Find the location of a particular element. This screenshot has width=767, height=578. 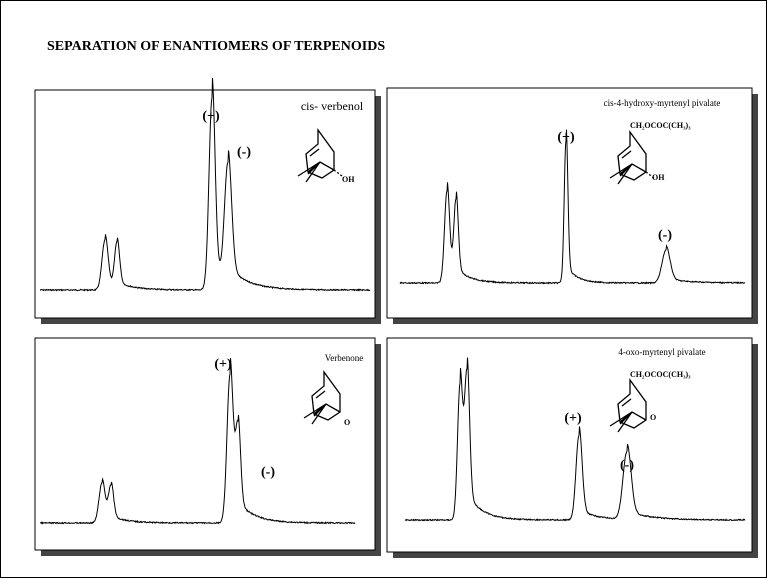

compound-name: 4-oxo-myrtenyl pivalate is located at coordinates (661, 352).